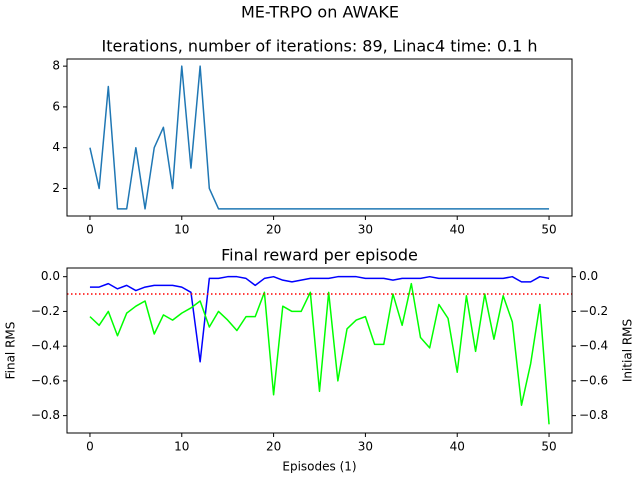 This screenshot has height=480, width=640. I want to click on y-tick-label: −0.6, so click(45, 380).